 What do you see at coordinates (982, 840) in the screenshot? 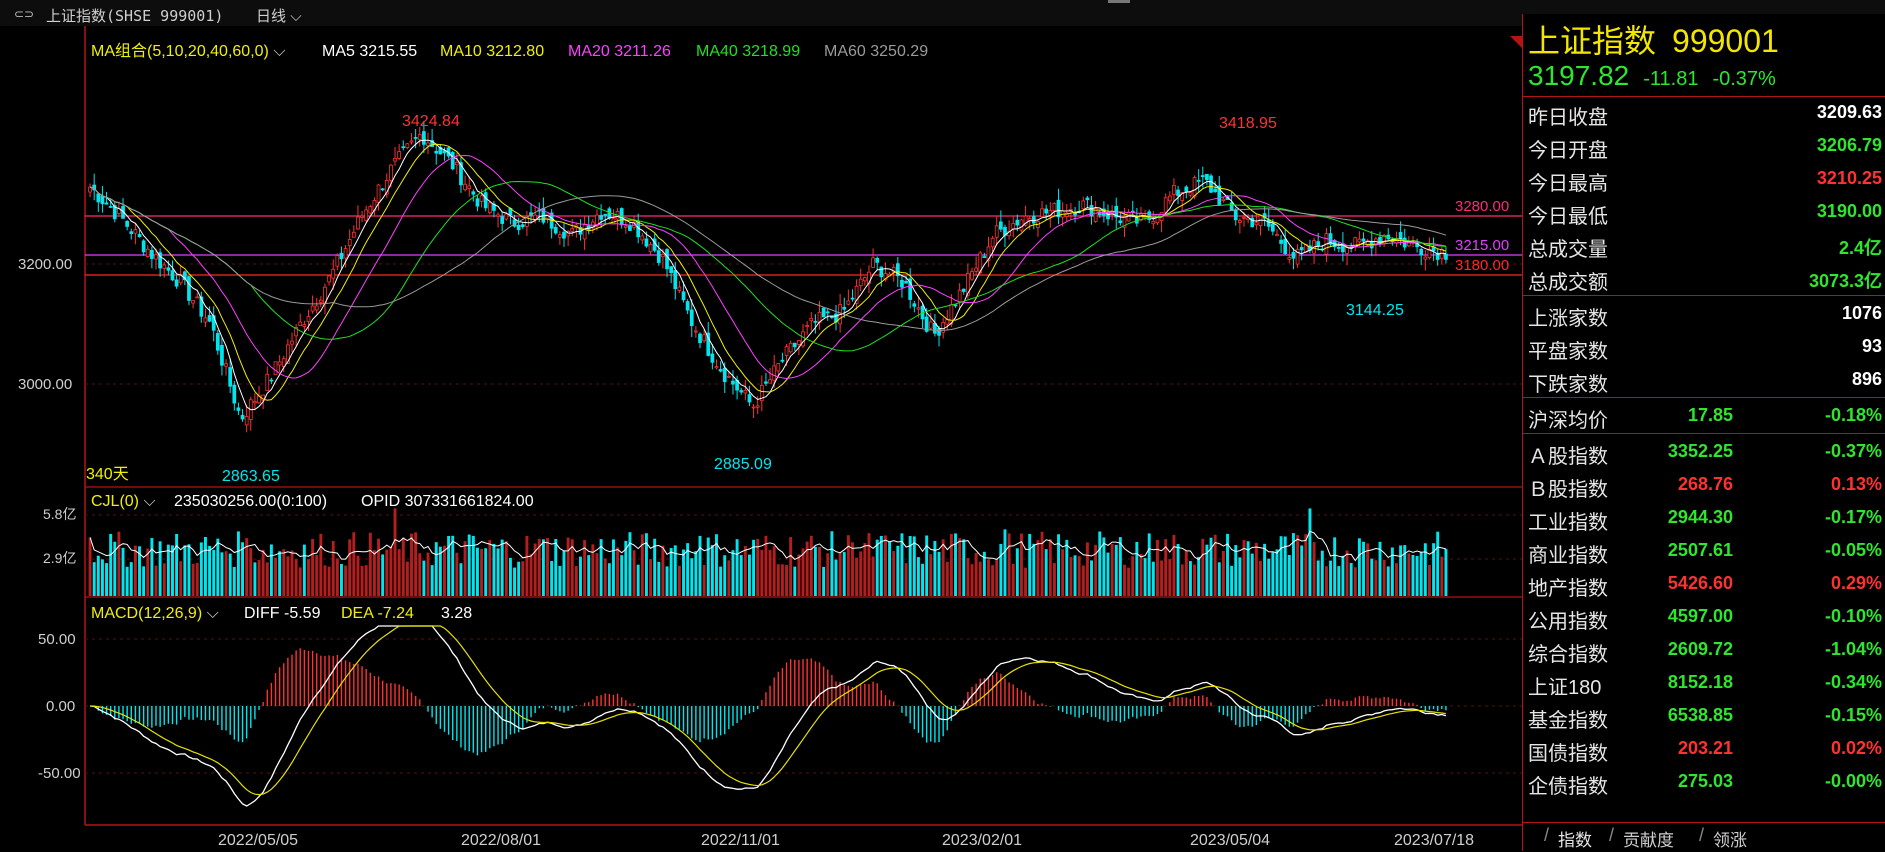
I see `x-tick-label: 2023/02/01` at bounding box center [982, 840].